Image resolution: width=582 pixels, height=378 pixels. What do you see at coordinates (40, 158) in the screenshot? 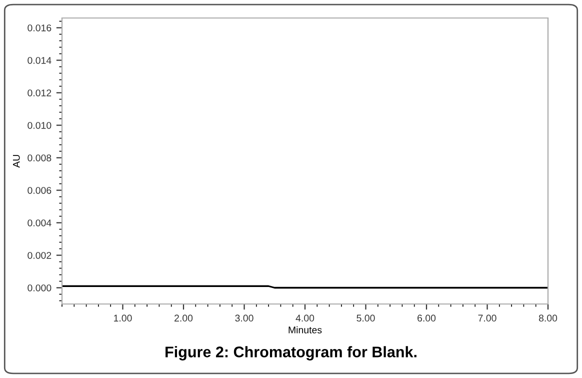
I see `y-tick-label: 0.008` at bounding box center [40, 158].